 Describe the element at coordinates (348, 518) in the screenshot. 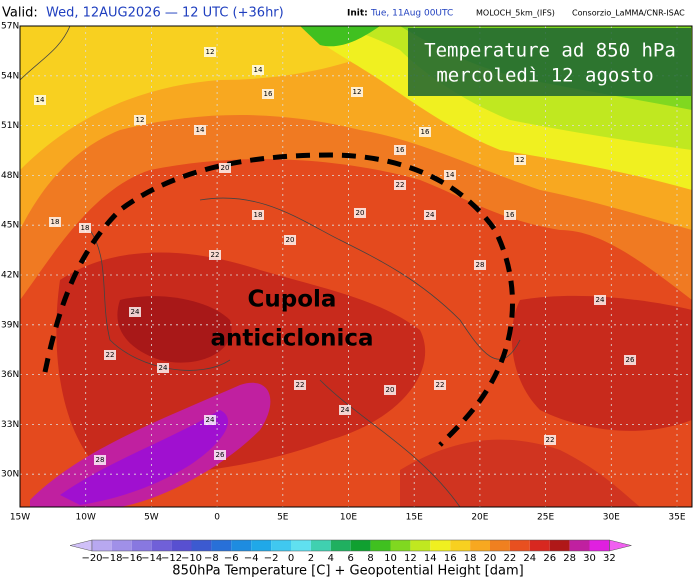

I see `lon-label: 10E` at that location.